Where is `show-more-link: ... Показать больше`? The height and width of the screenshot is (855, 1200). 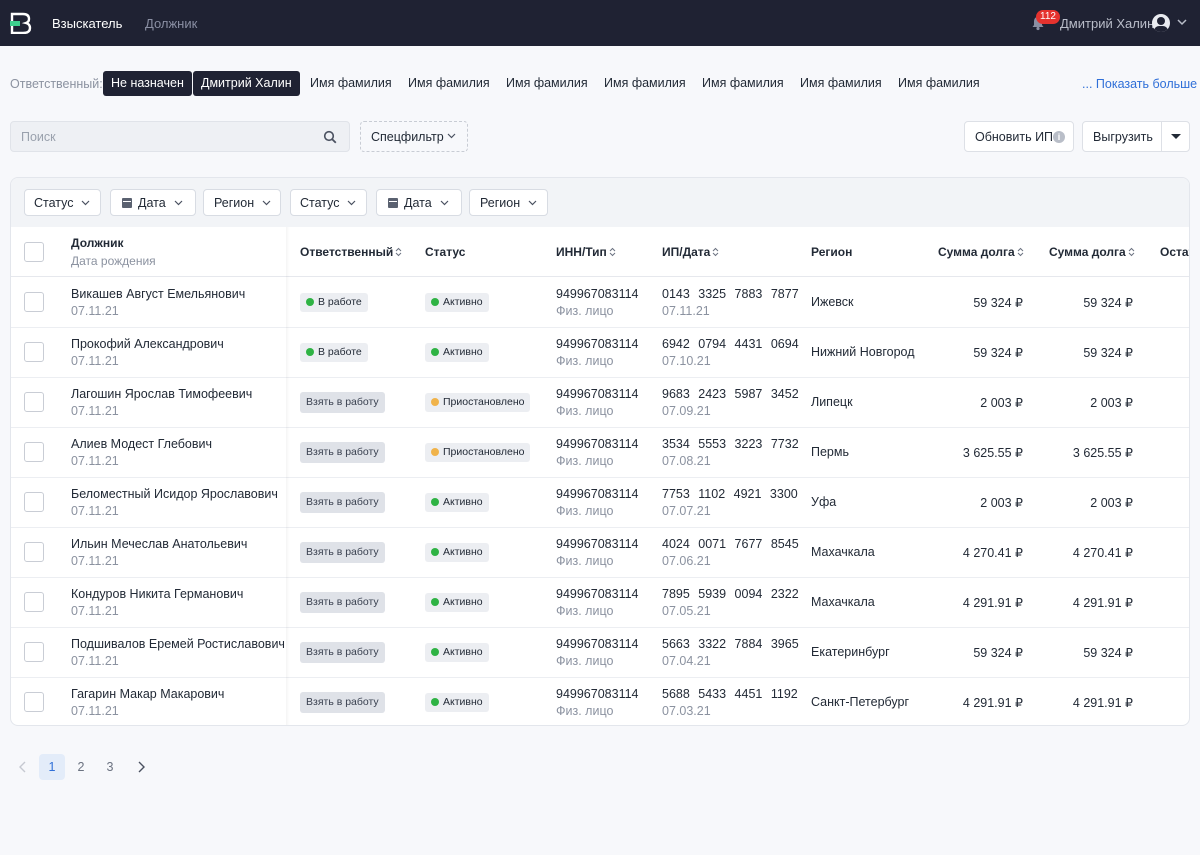
show-more-link: ... Показать больше is located at coordinates (1140, 84).